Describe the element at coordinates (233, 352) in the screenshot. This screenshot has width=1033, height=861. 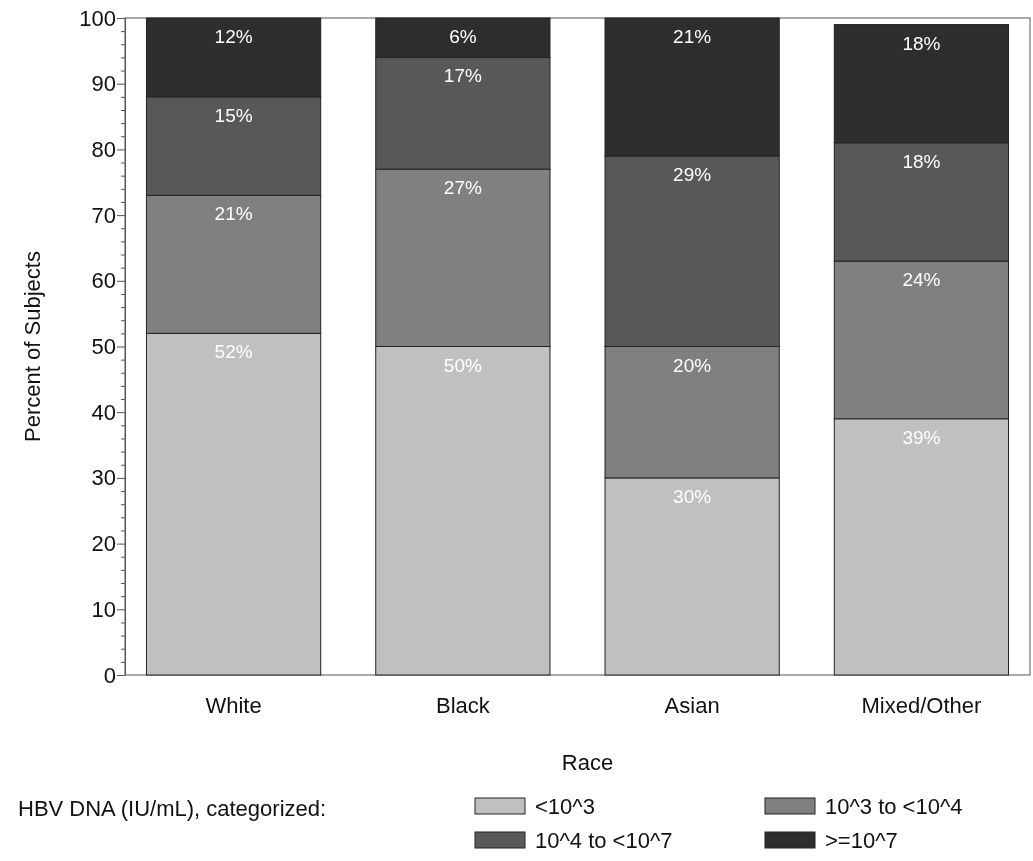
I see `data-label: 52%` at that location.